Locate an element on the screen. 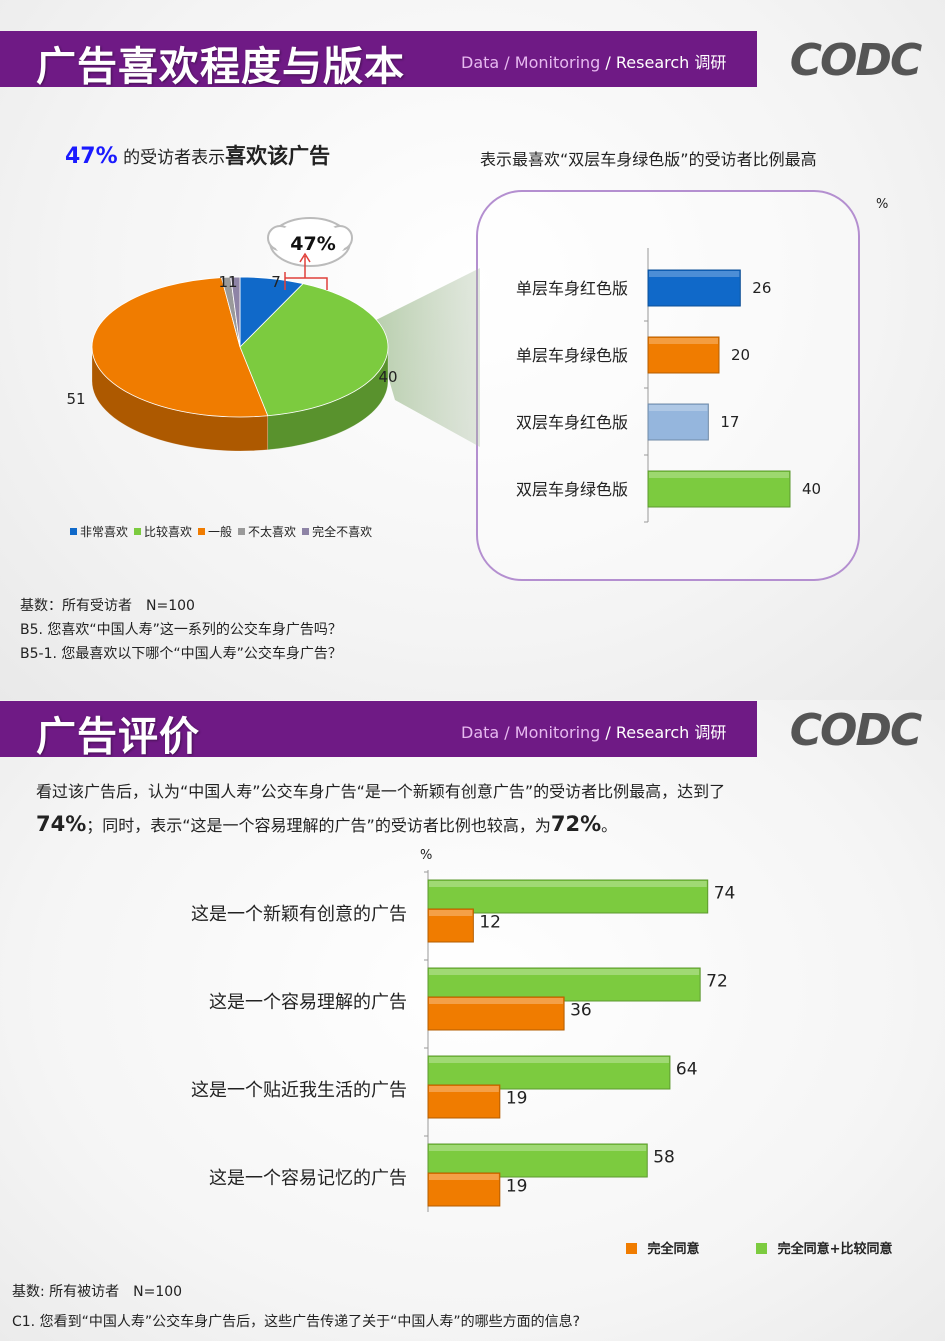 This screenshot has height=1341, width=945. version-chart-unit: % is located at coordinates (882, 204).